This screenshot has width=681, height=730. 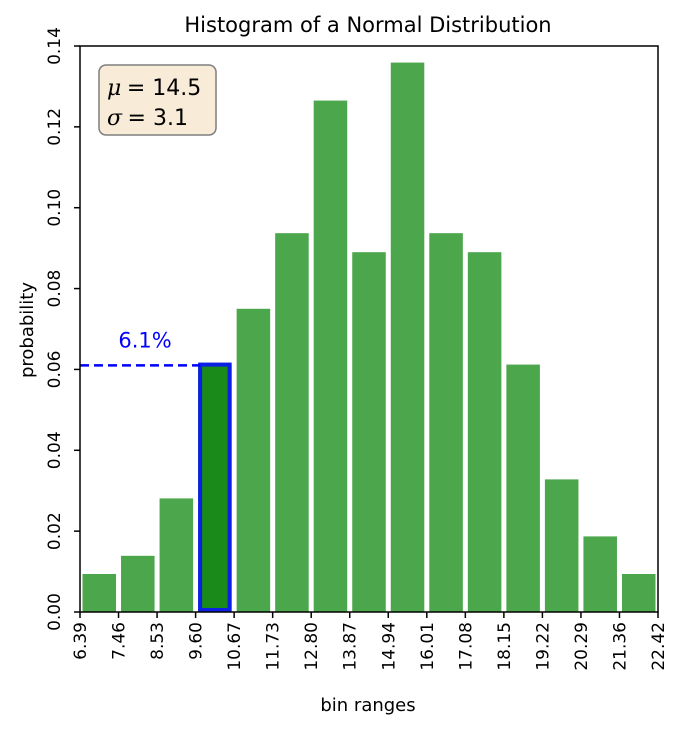 I want to click on y-axis: 0.00 0.02 0.04 0.06 0.08 0.10 0.12 0.14, so click(x=62, y=329).